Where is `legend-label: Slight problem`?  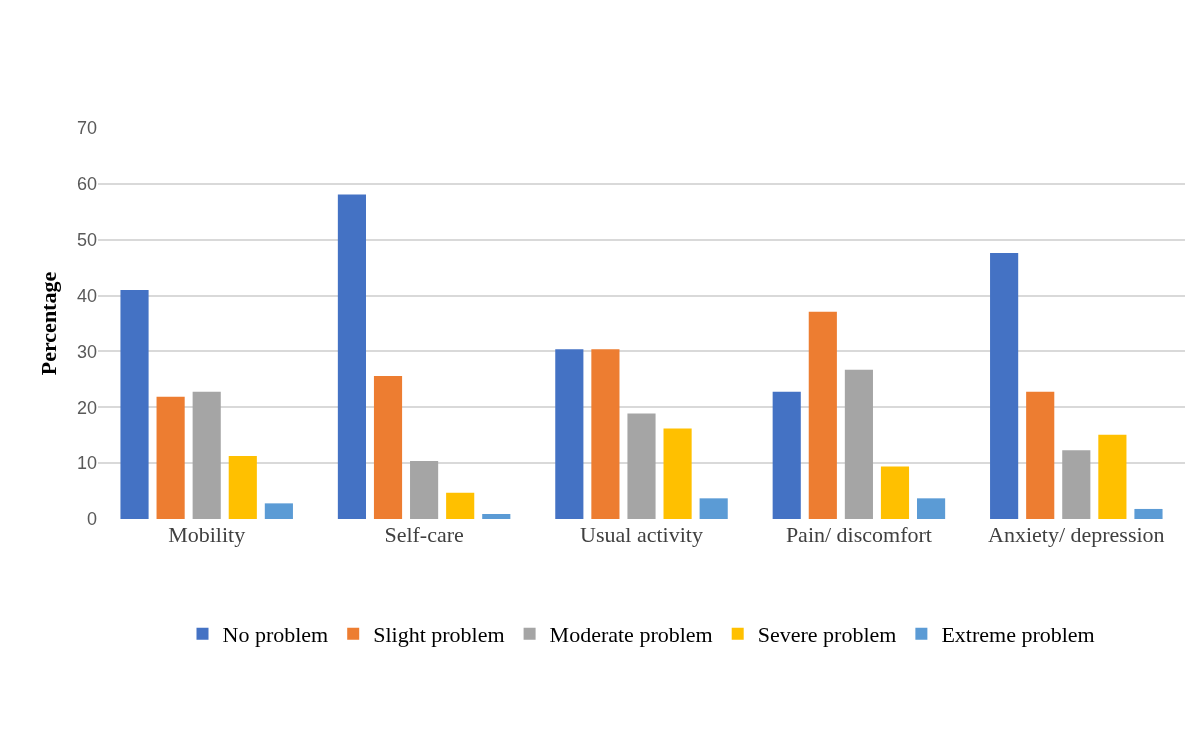 legend-label: Slight problem is located at coordinates (439, 635).